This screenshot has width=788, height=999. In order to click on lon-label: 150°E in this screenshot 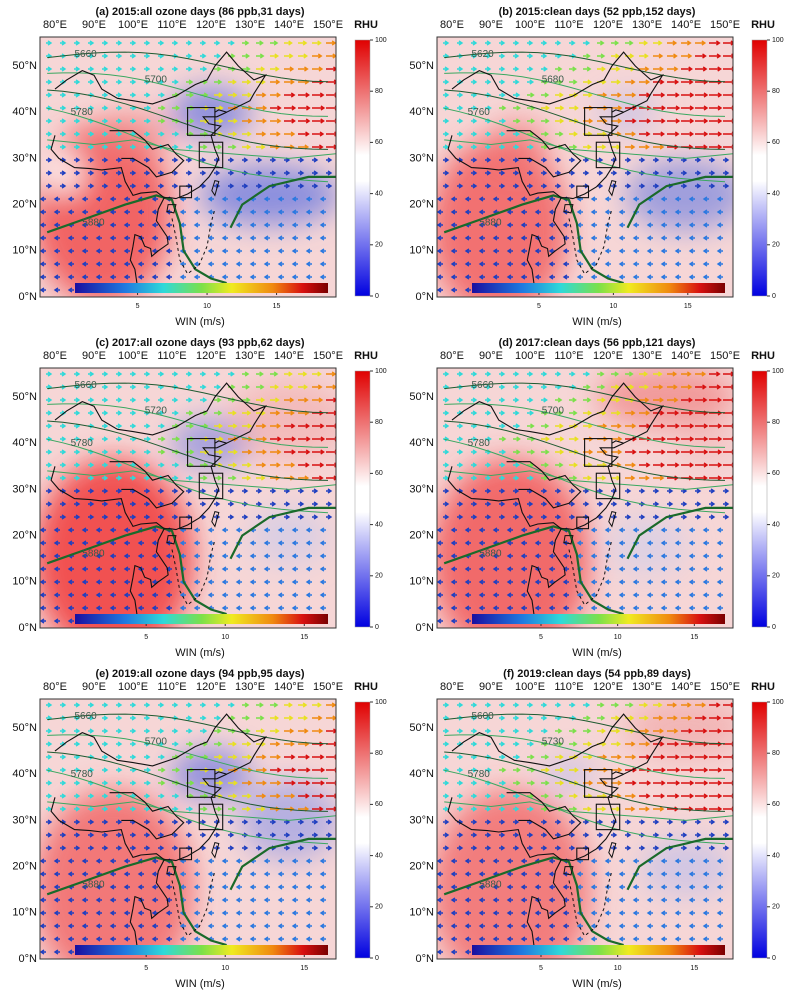, I will do `click(725, 687)`.